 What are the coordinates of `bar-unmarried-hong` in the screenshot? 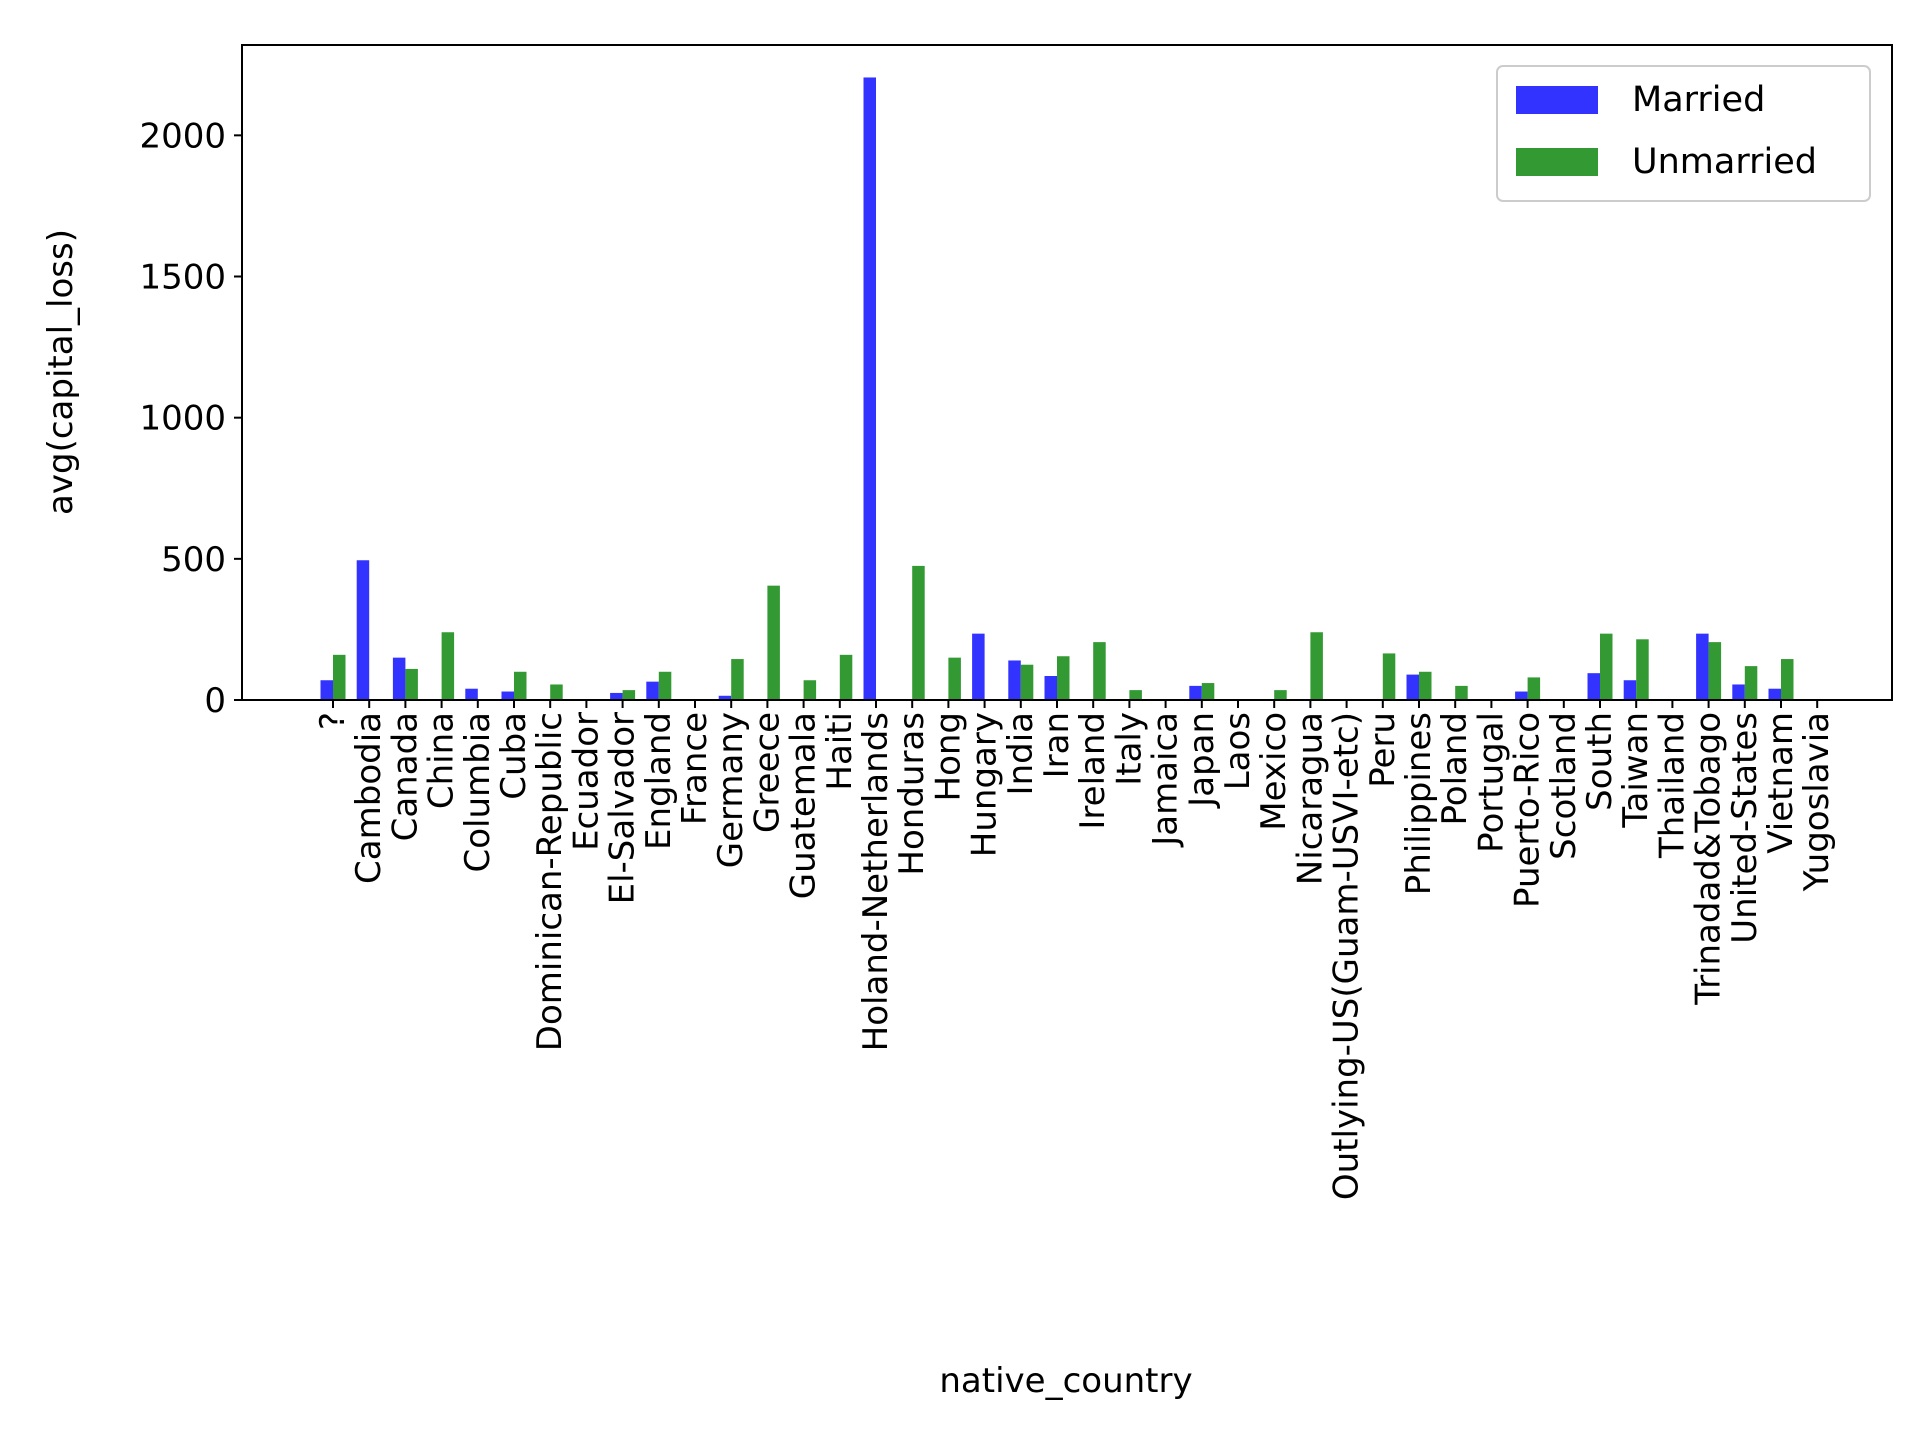 It's located at (954, 678).